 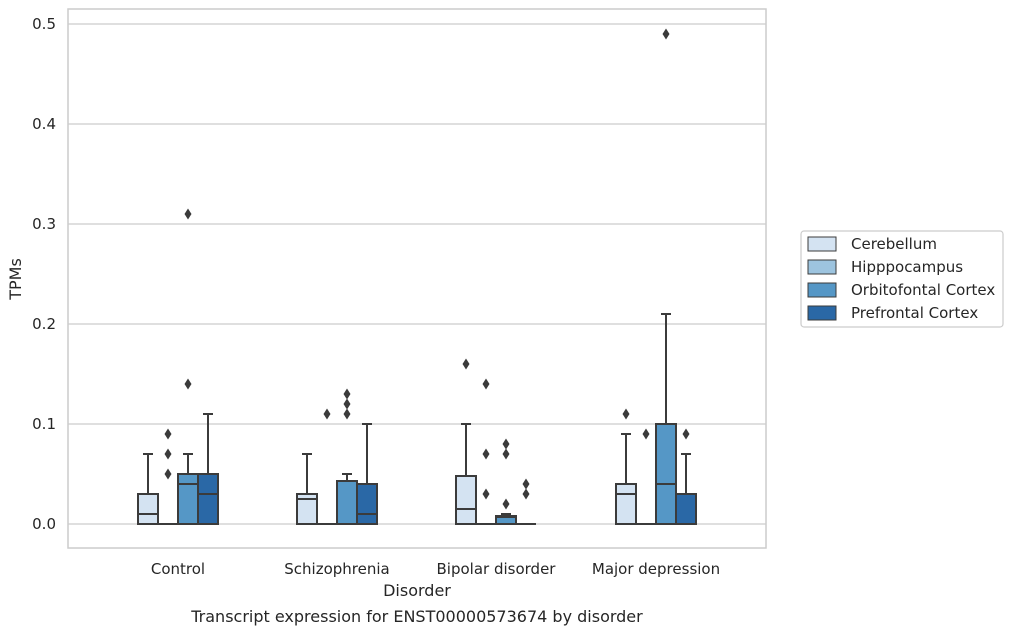 What do you see at coordinates (15, 279) in the screenshot?
I see `y-axis-label: TPMs` at bounding box center [15, 279].